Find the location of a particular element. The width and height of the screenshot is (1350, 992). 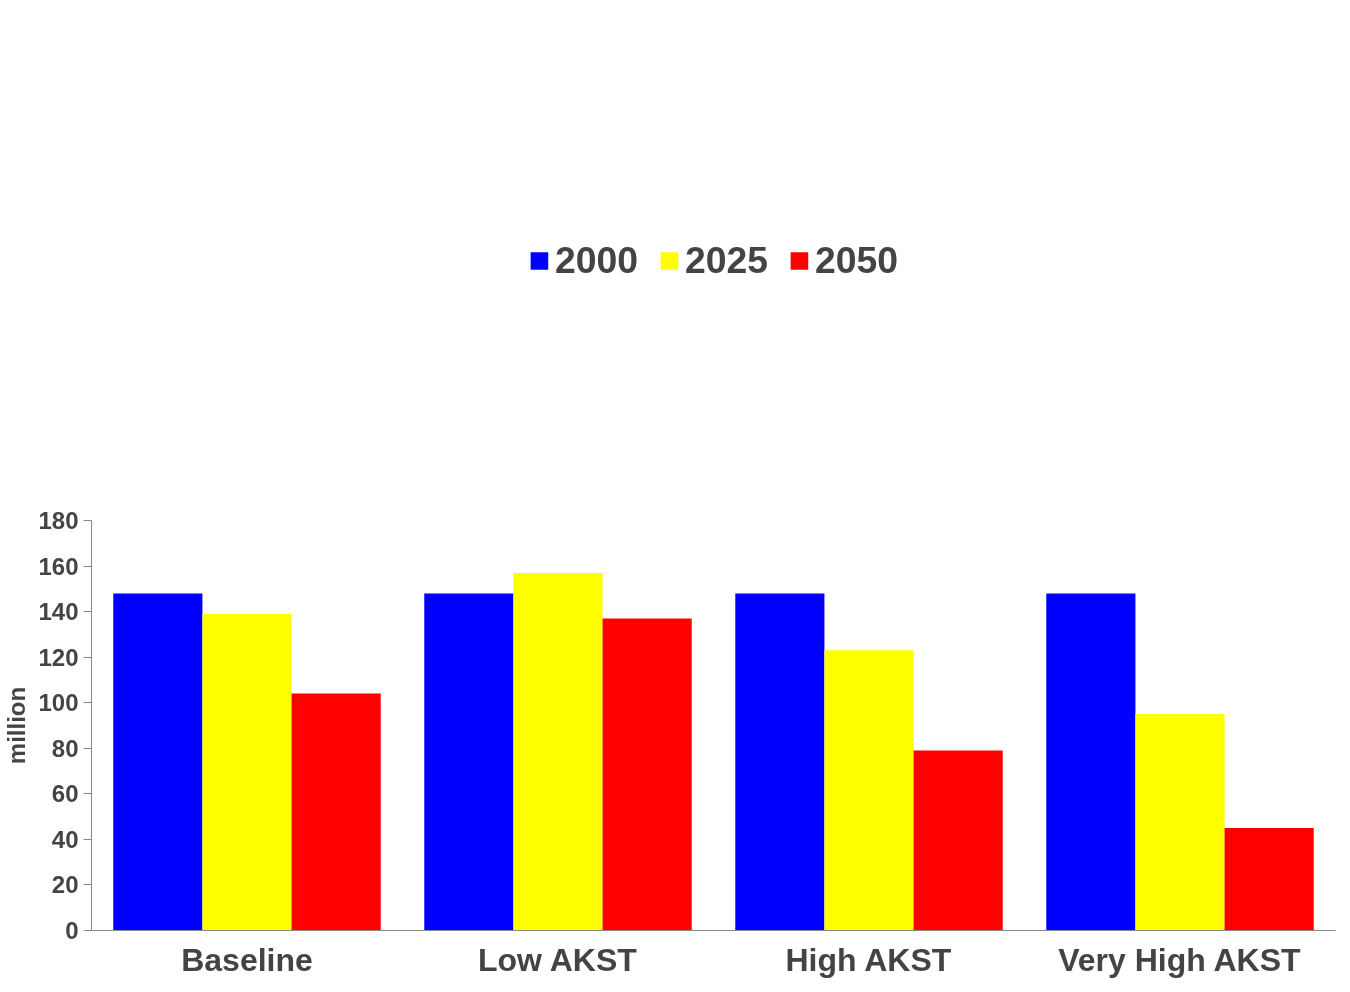

x-tick-label: Very High AKST is located at coordinates (1180, 959).